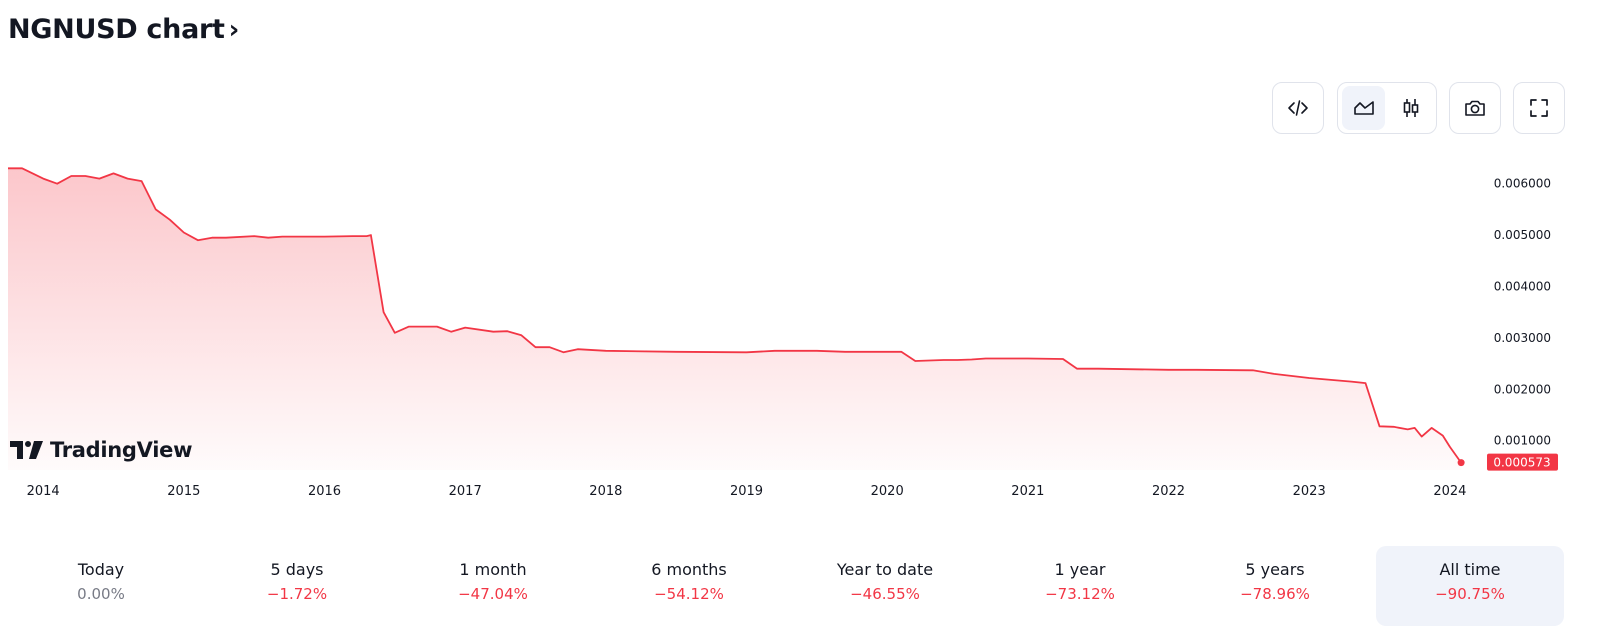 Image resolution: width=1600 pixels, height=626 pixels. Describe the element at coordinates (1387, 108) in the screenshot. I see `chart-style-toggle` at that location.